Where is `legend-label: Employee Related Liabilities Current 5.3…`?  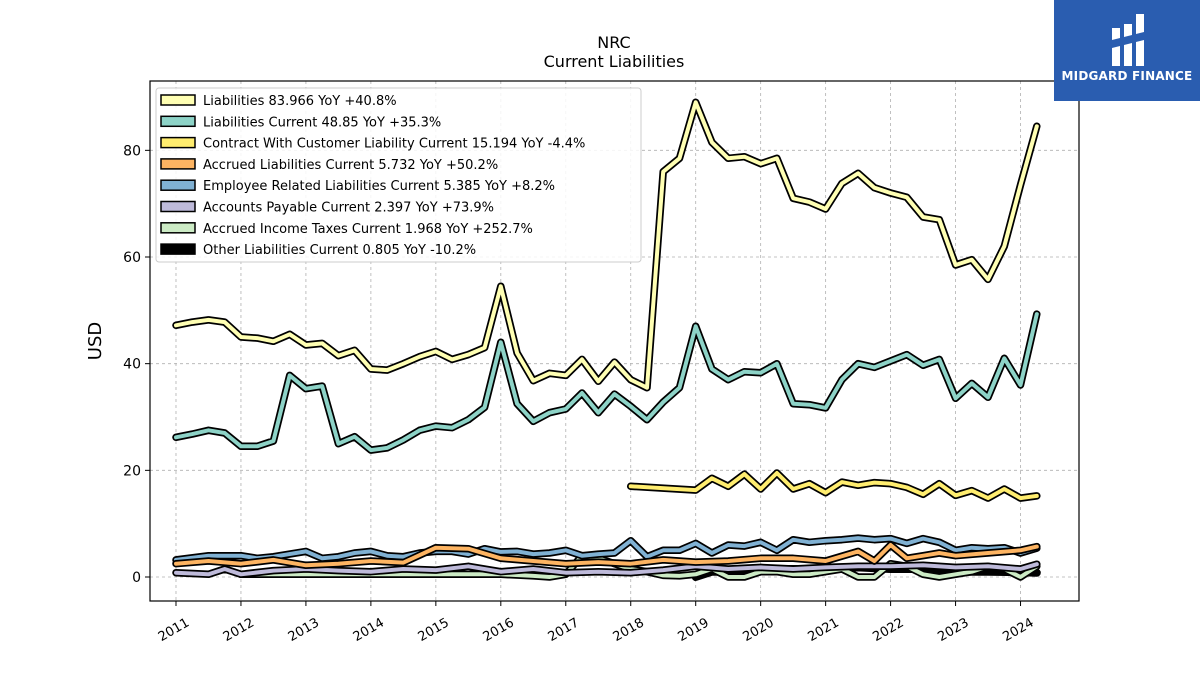
legend-label: Employee Related Liabilities Current 5.3… is located at coordinates (379, 186).